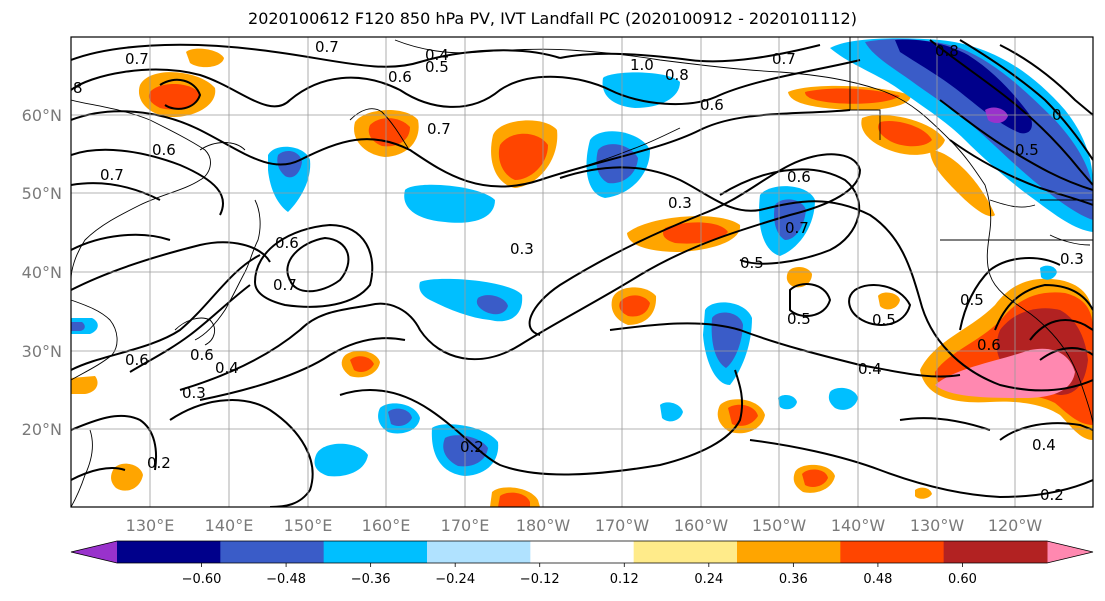 This screenshot has height=601, width=1105. I want to click on colorbar-max-extend, so click(1070, 552).